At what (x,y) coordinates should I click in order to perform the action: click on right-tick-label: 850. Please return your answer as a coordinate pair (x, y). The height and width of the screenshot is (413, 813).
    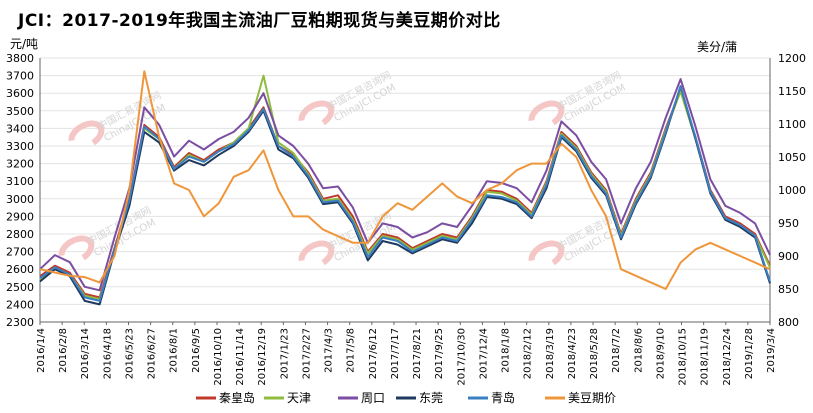
    Looking at the image, I should click on (788, 289).